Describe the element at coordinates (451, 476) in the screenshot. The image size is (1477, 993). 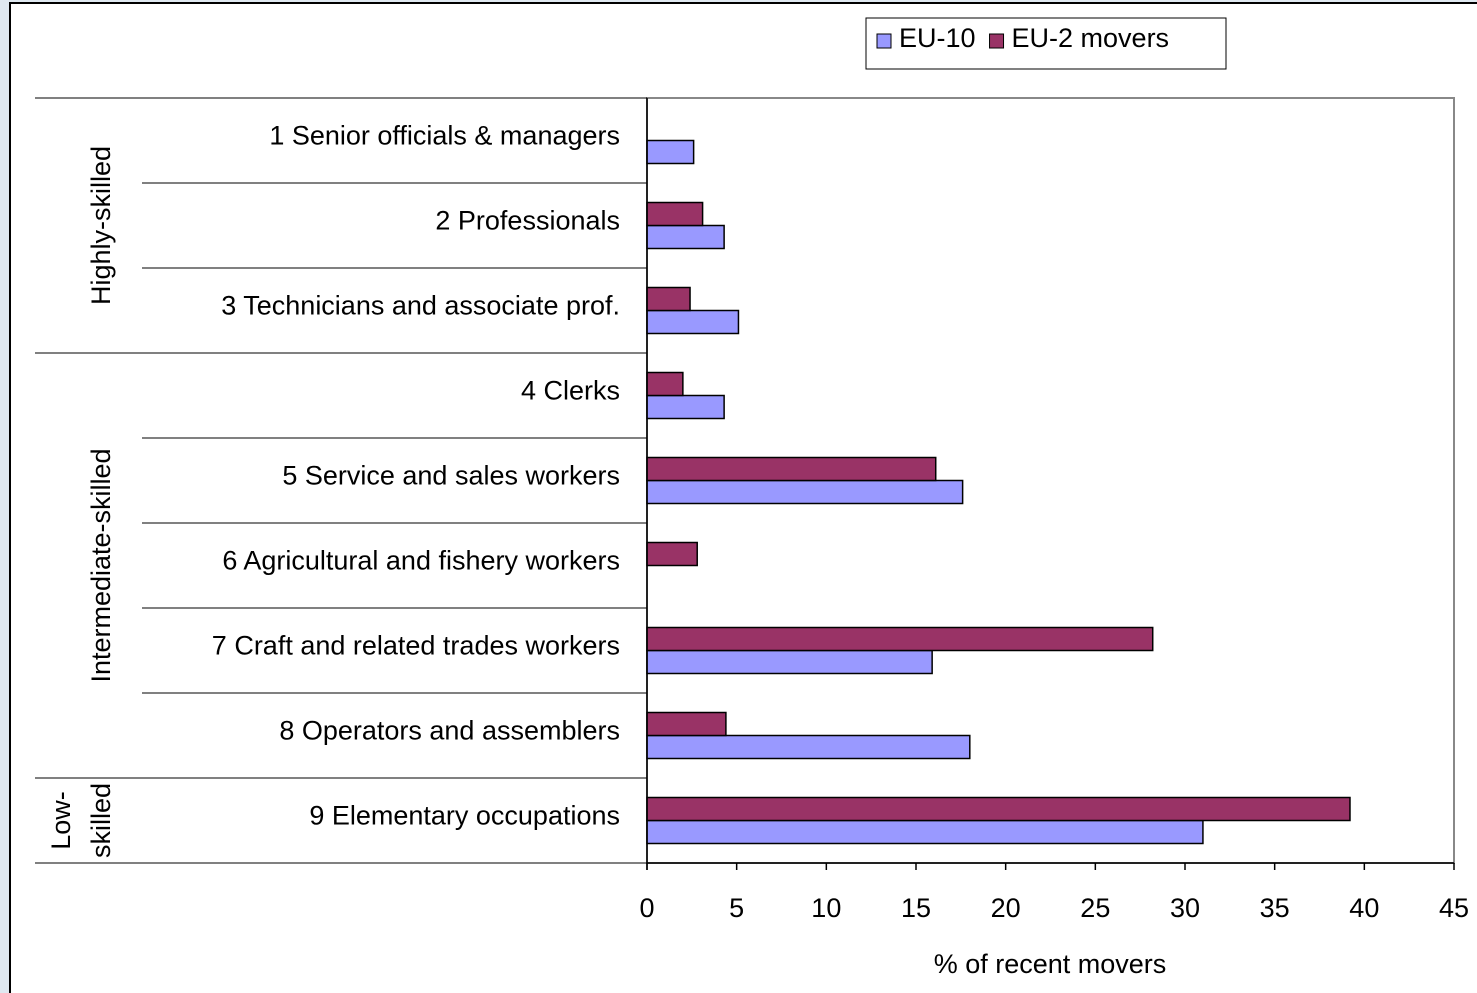
I see `y-tick-label: 5 Service and sales workers` at that location.